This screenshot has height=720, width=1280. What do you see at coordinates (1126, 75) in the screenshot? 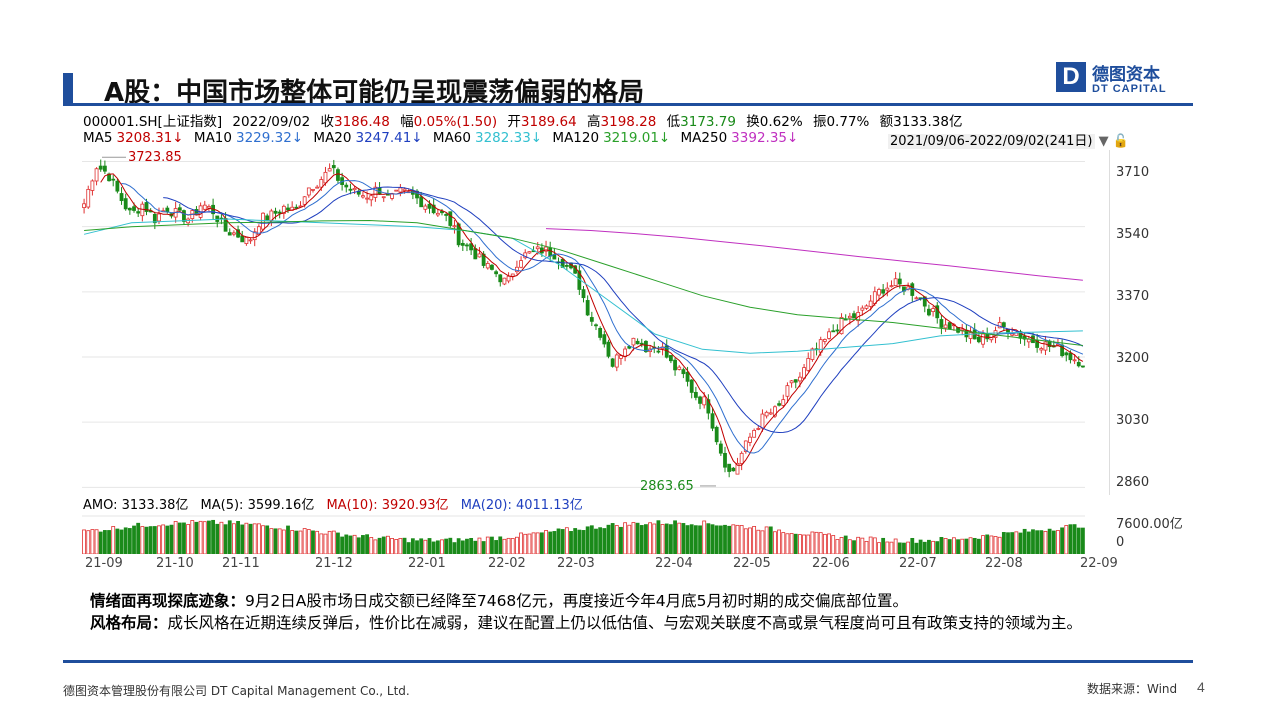
I see `logo-name-cn: 德图资本` at bounding box center [1126, 75].